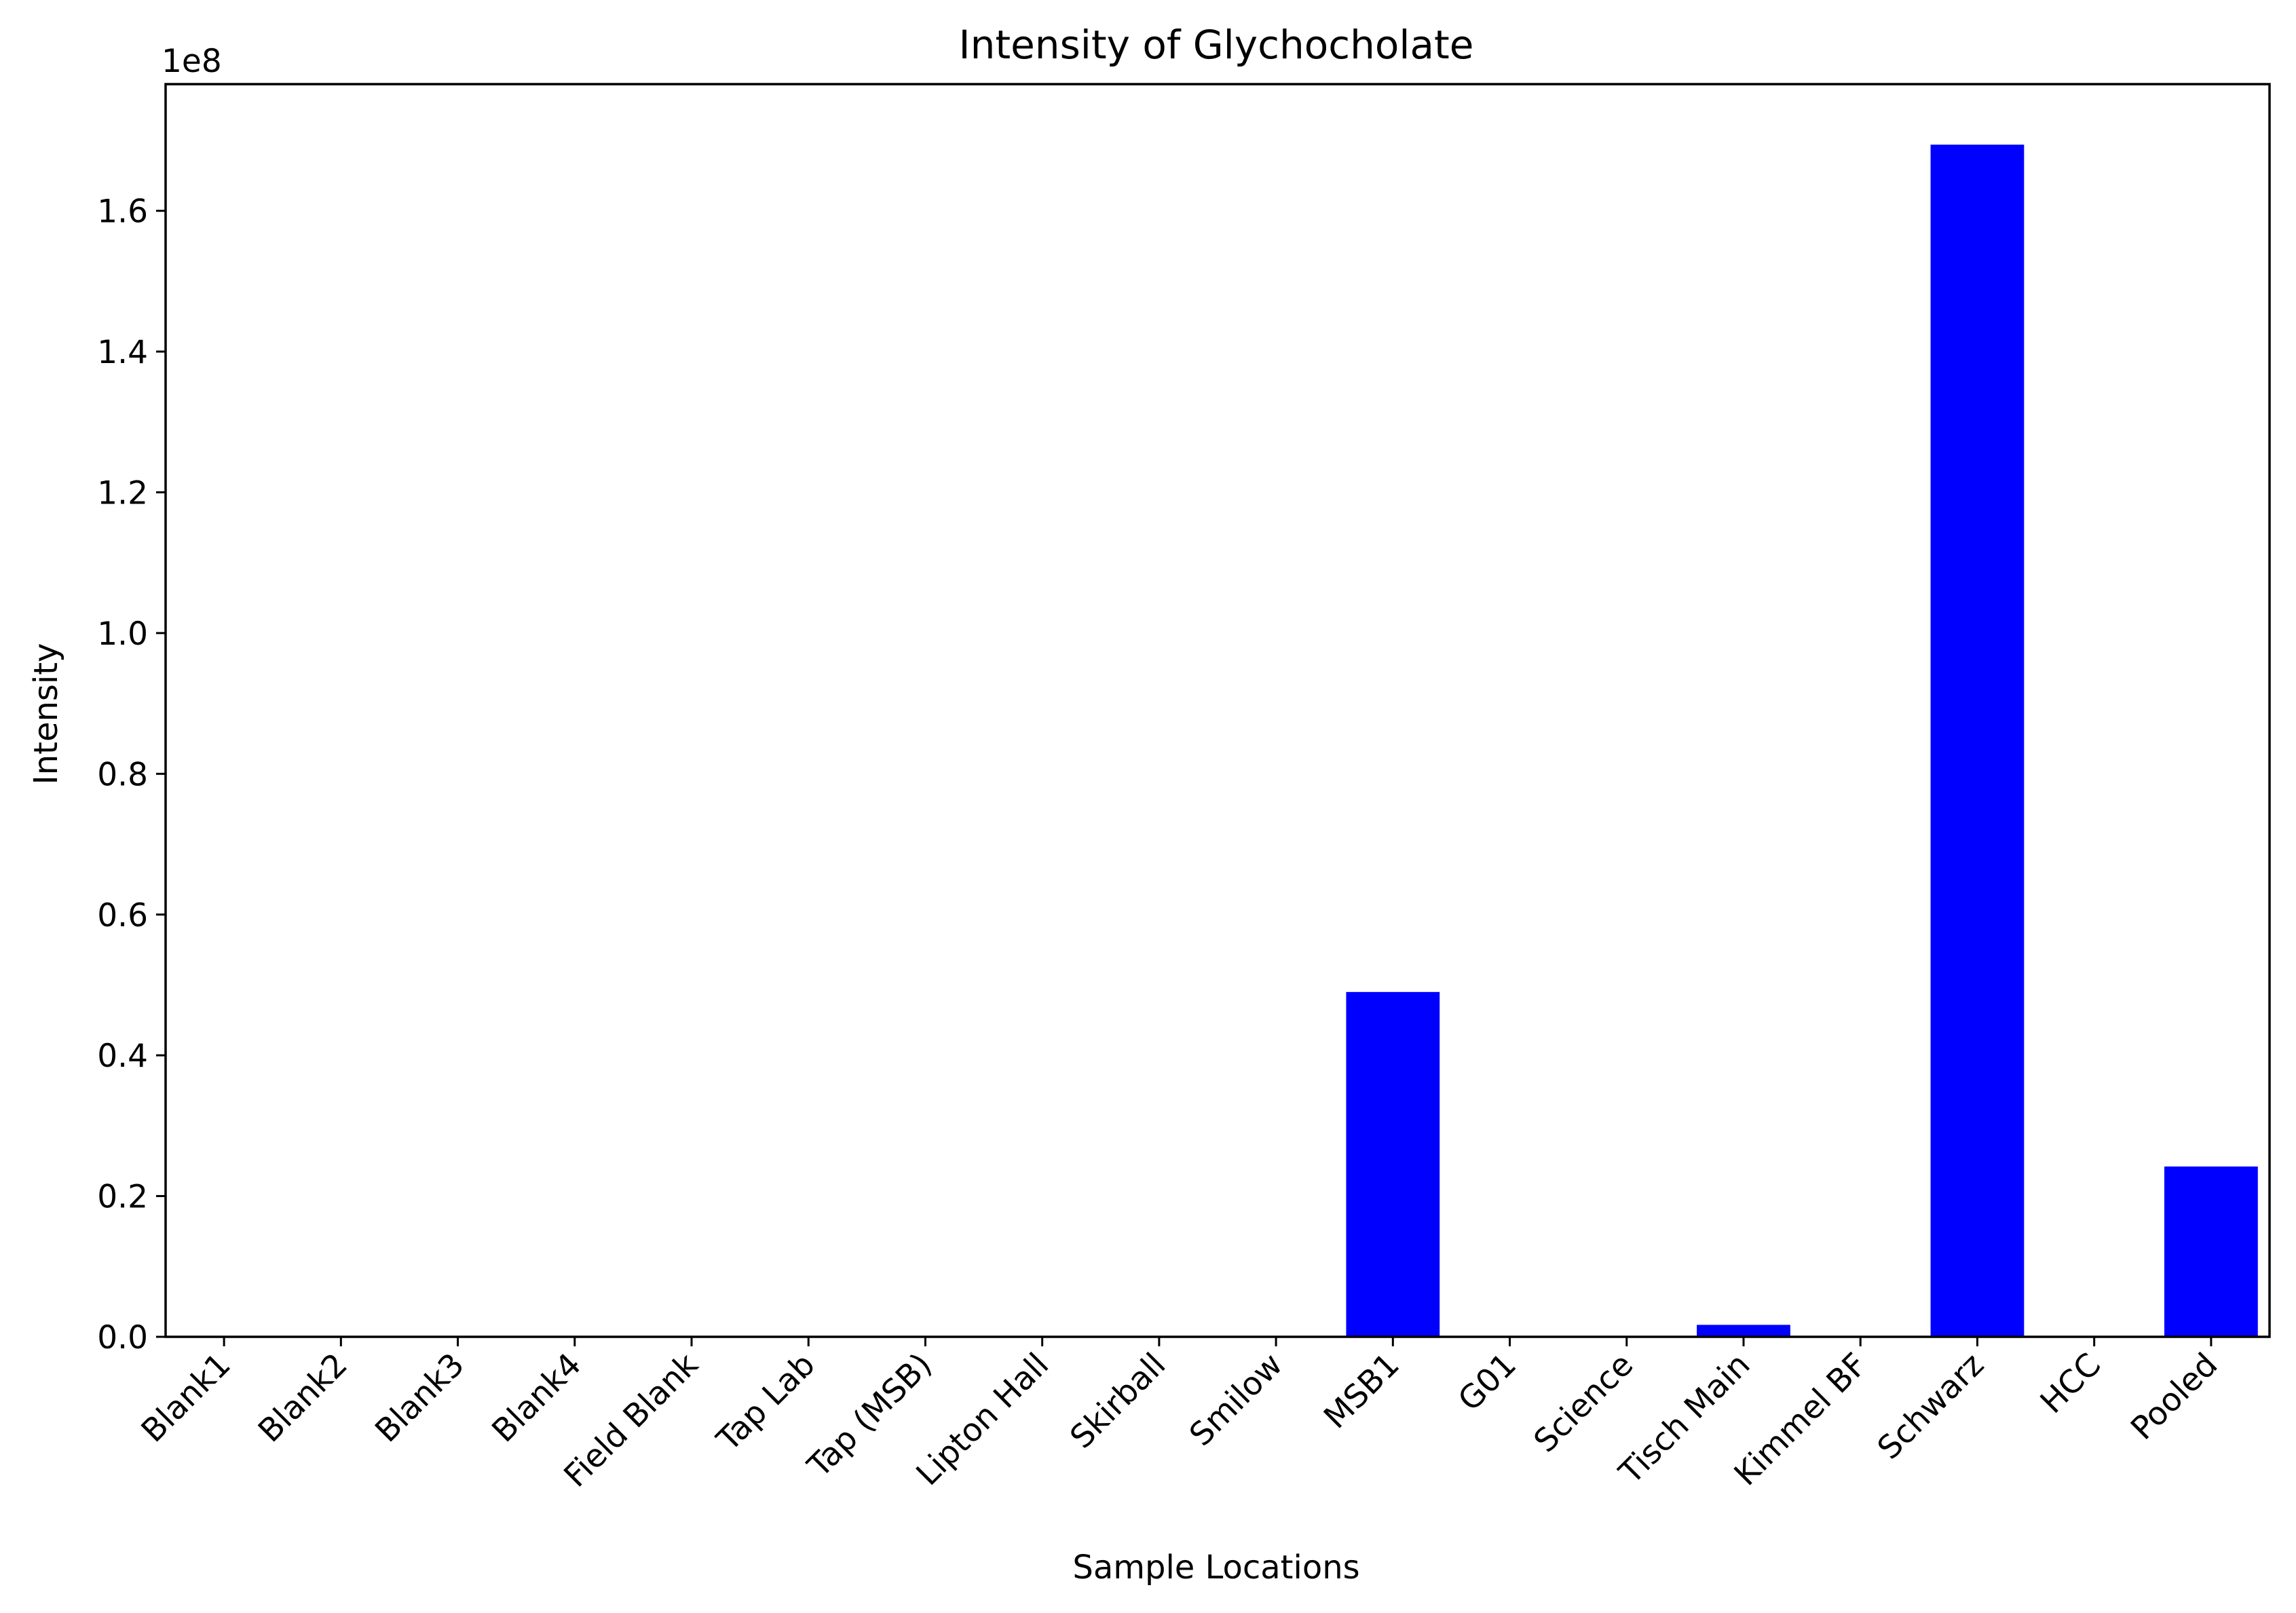 The image size is (2296, 1613). Describe the element at coordinates (122, 915) in the screenshot. I see `y-tick-label: 0.6` at that location.